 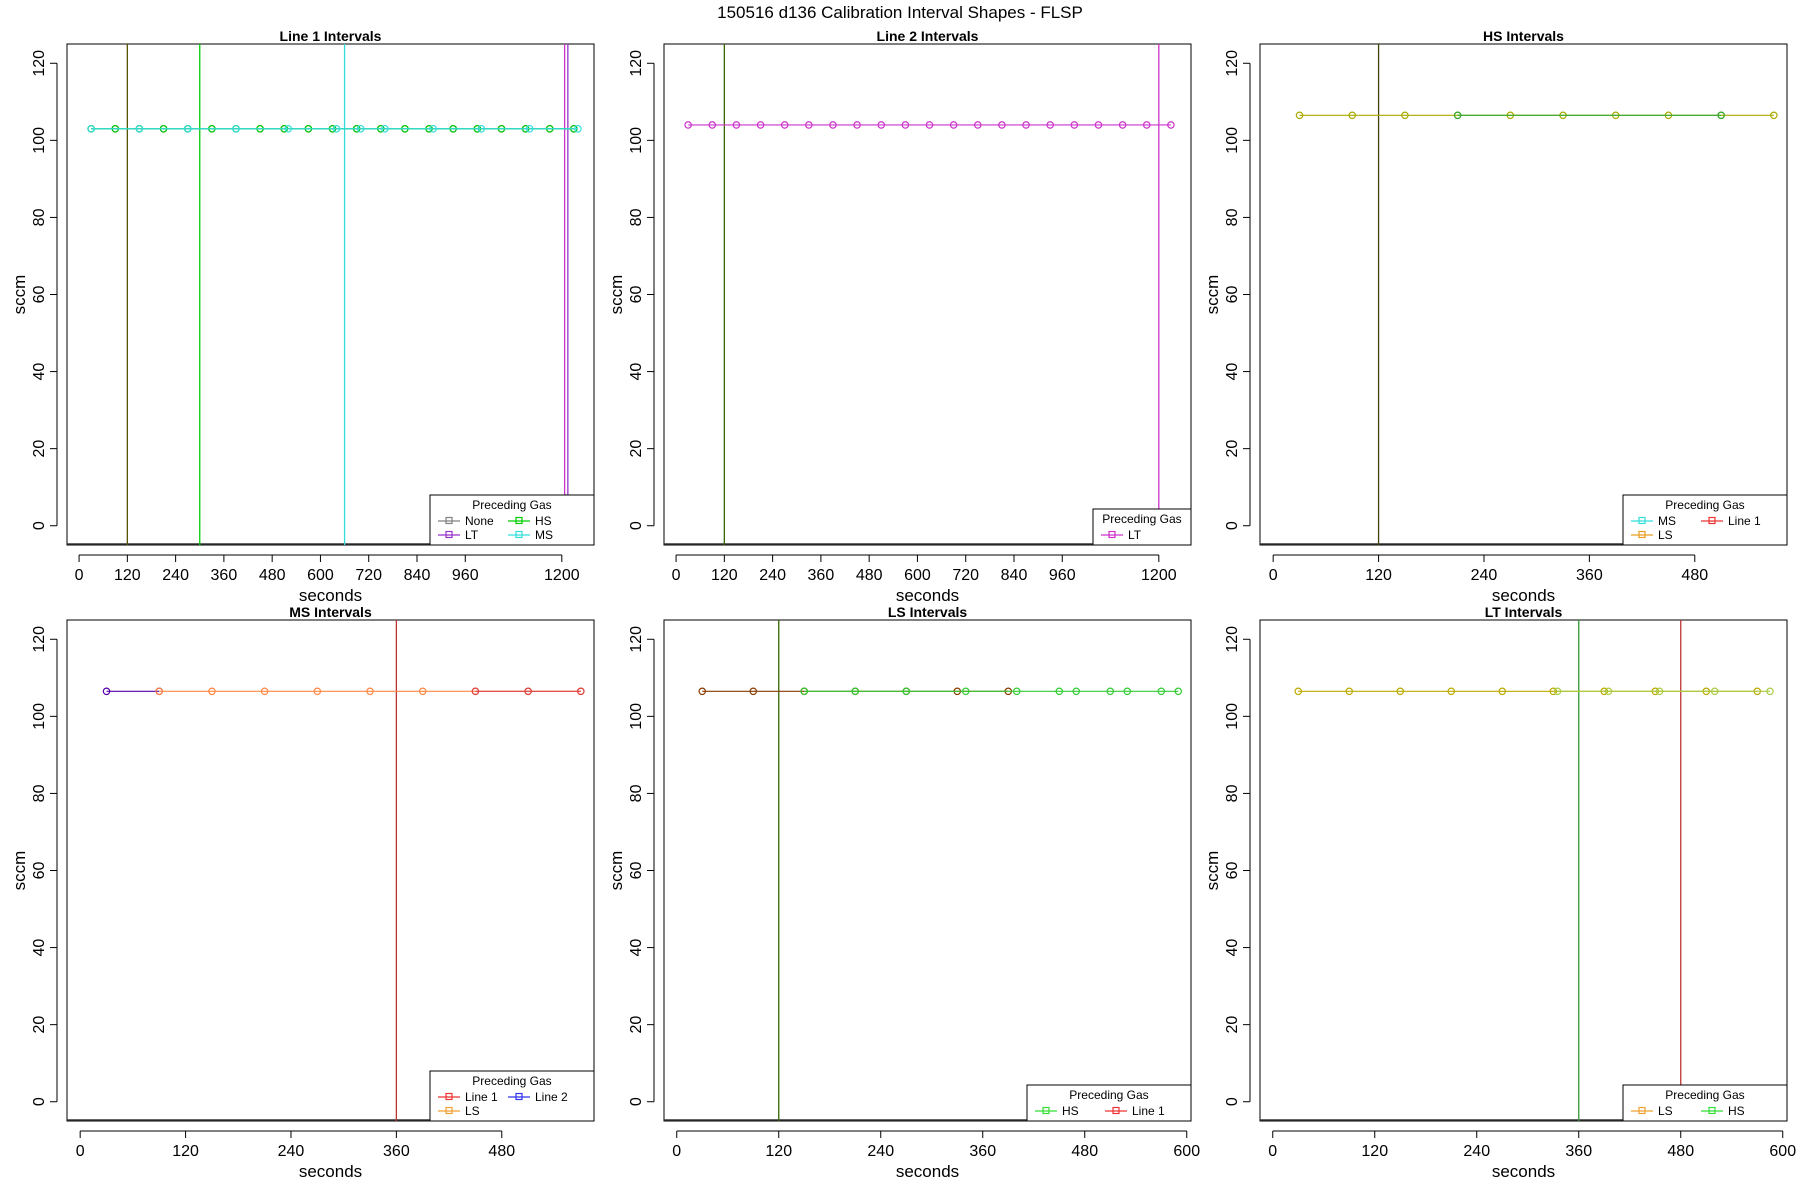 I want to click on legend-label: MS, so click(x=1667, y=521).